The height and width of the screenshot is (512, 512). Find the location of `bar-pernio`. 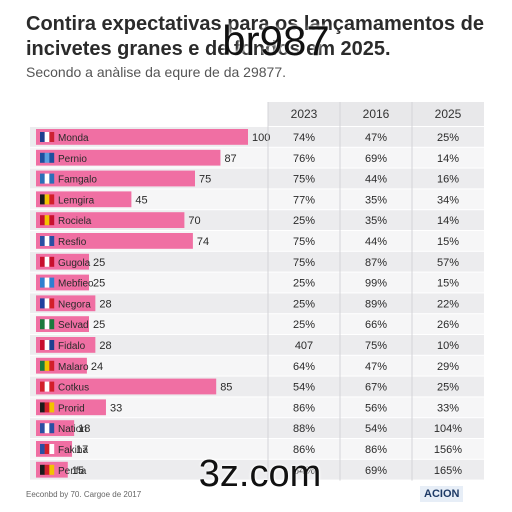

bar-pernio is located at coordinates (128, 157).